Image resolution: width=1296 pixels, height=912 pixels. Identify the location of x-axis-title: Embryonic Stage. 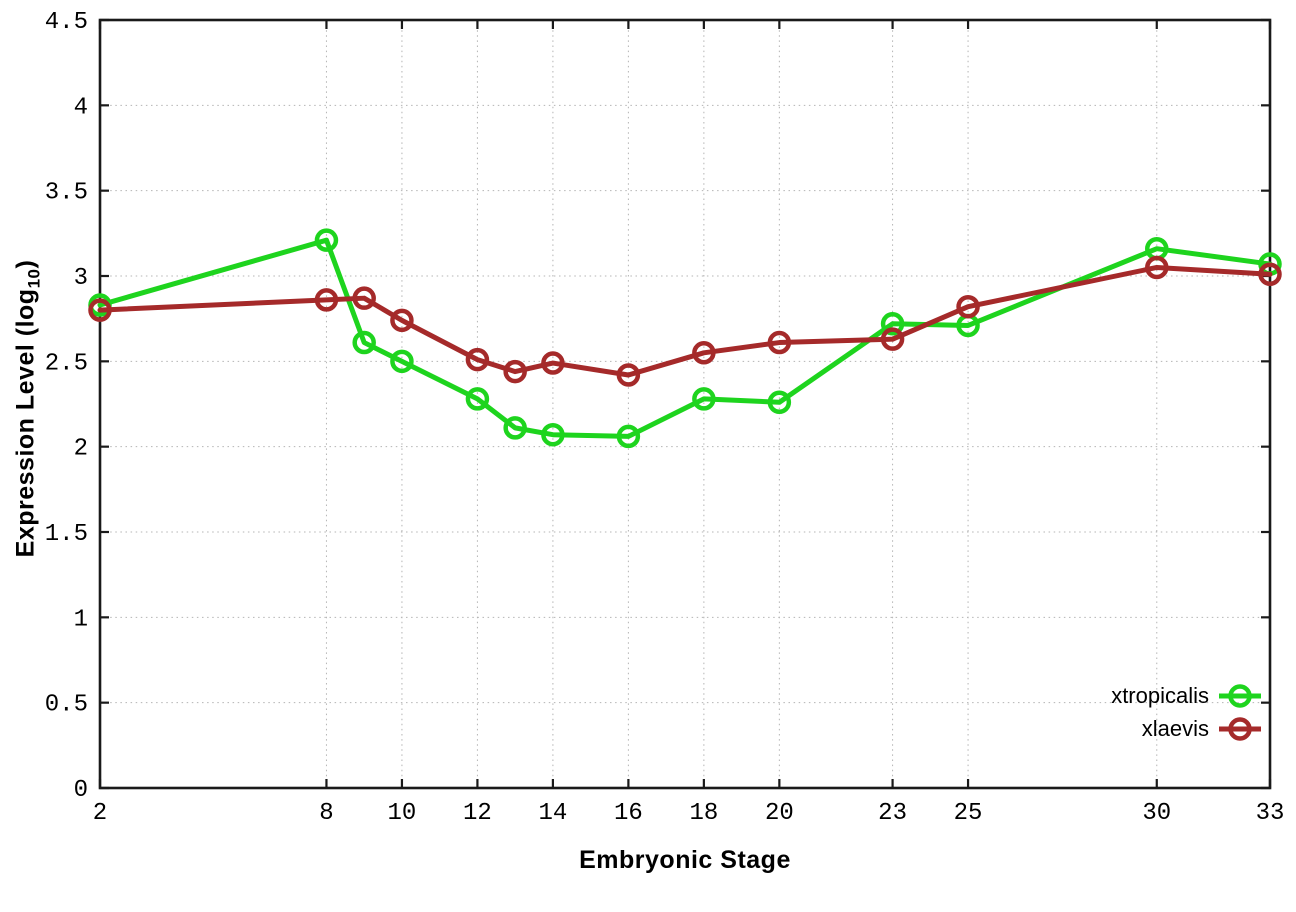
(685, 860).